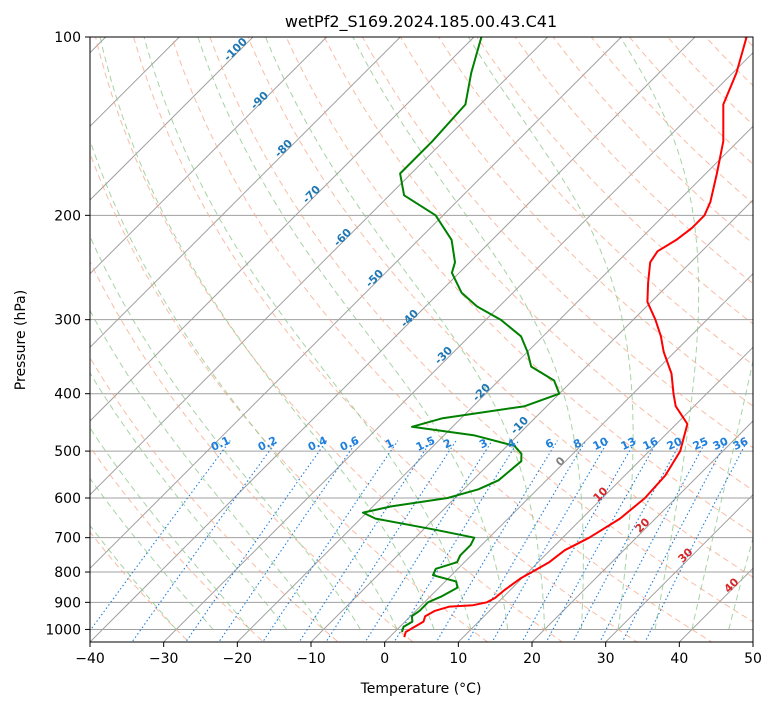  What do you see at coordinates (67, 539) in the screenshot?
I see `y-tick-label: 700` at bounding box center [67, 539].